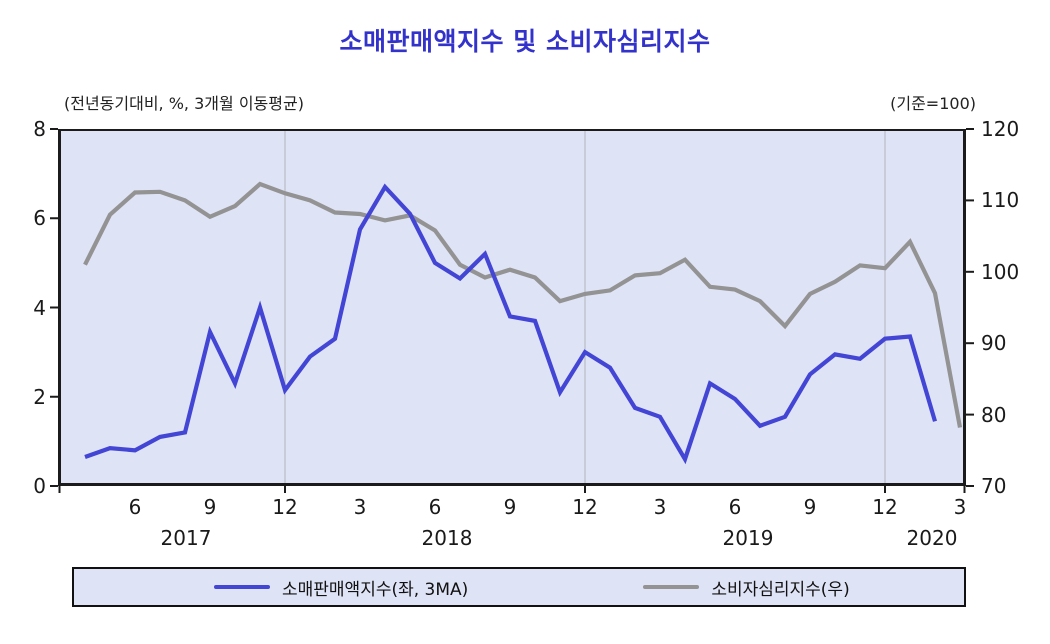 Image resolution: width=1050 pixels, height=644 pixels. What do you see at coordinates (994, 486) in the screenshot?
I see `right-axis-tick-label: 70` at bounding box center [994, 486].